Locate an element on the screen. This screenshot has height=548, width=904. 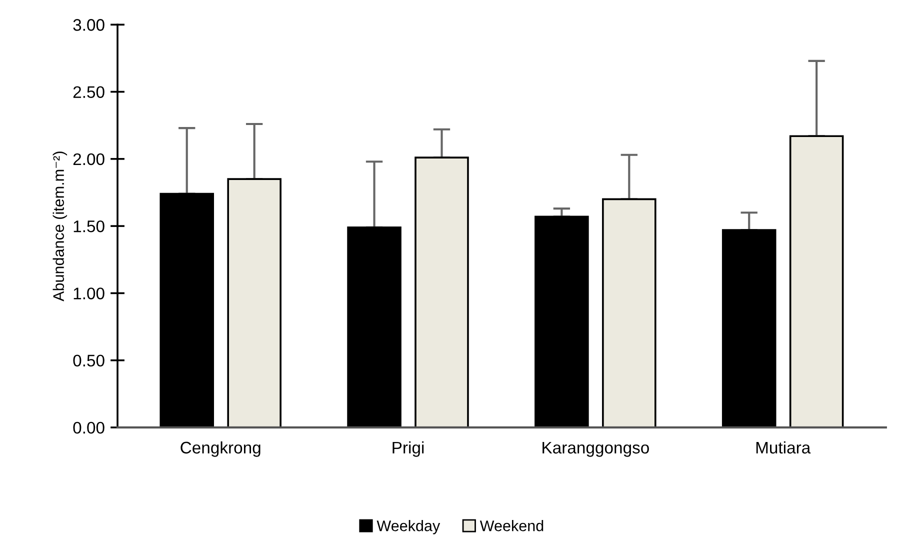
x-tick-label: Mutiara is located at coordinates (783, 447).